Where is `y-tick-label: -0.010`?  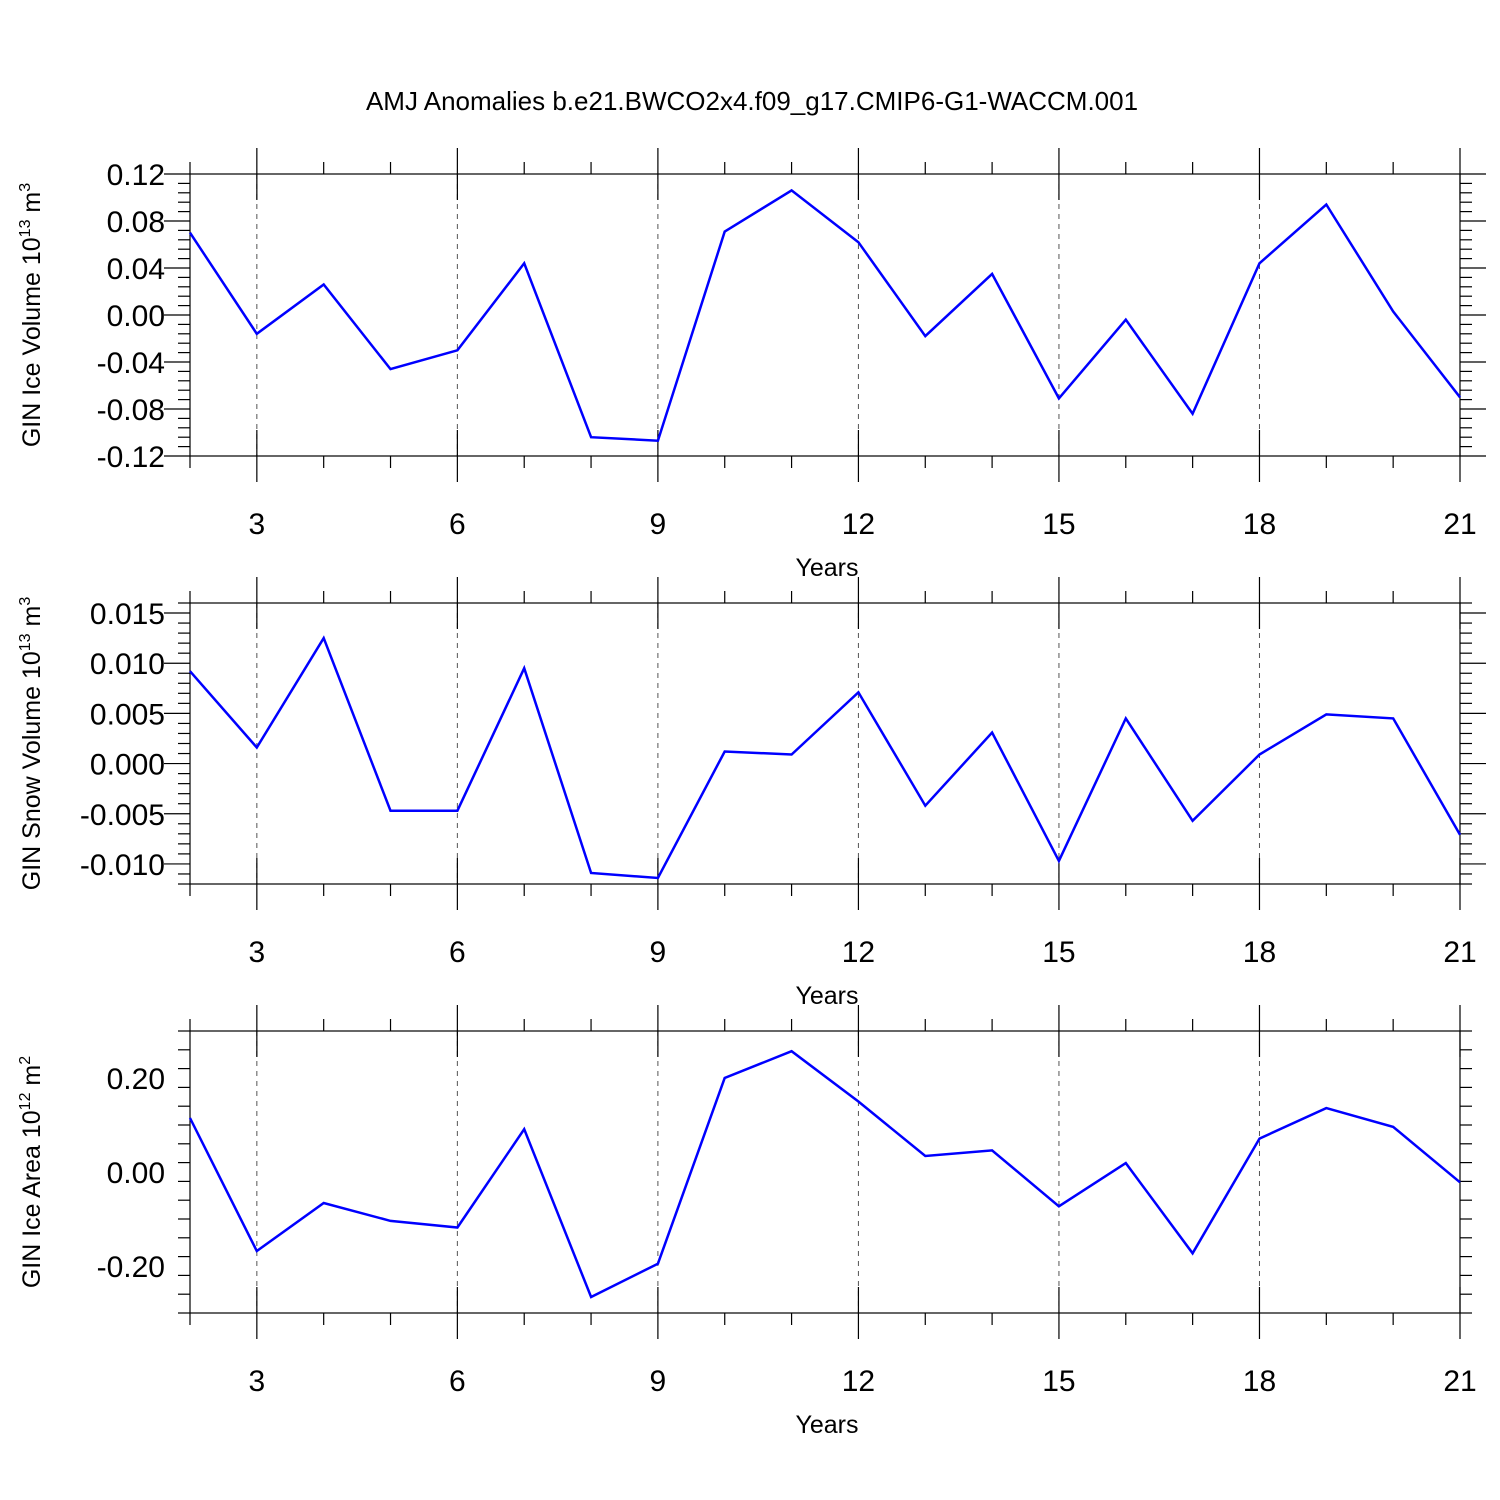 y-tick-label: -0.010 is located at coordinates (122, 865).